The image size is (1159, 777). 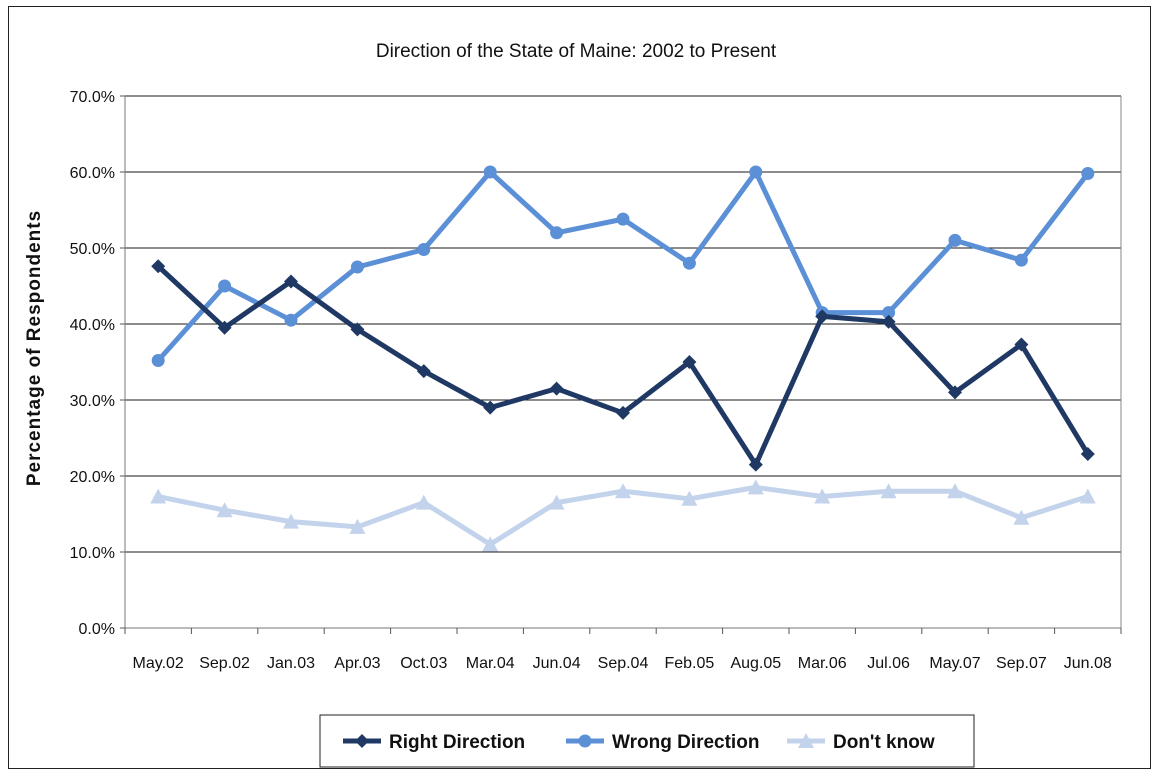 I want to click on legend-box, so click(x=647, y=741).